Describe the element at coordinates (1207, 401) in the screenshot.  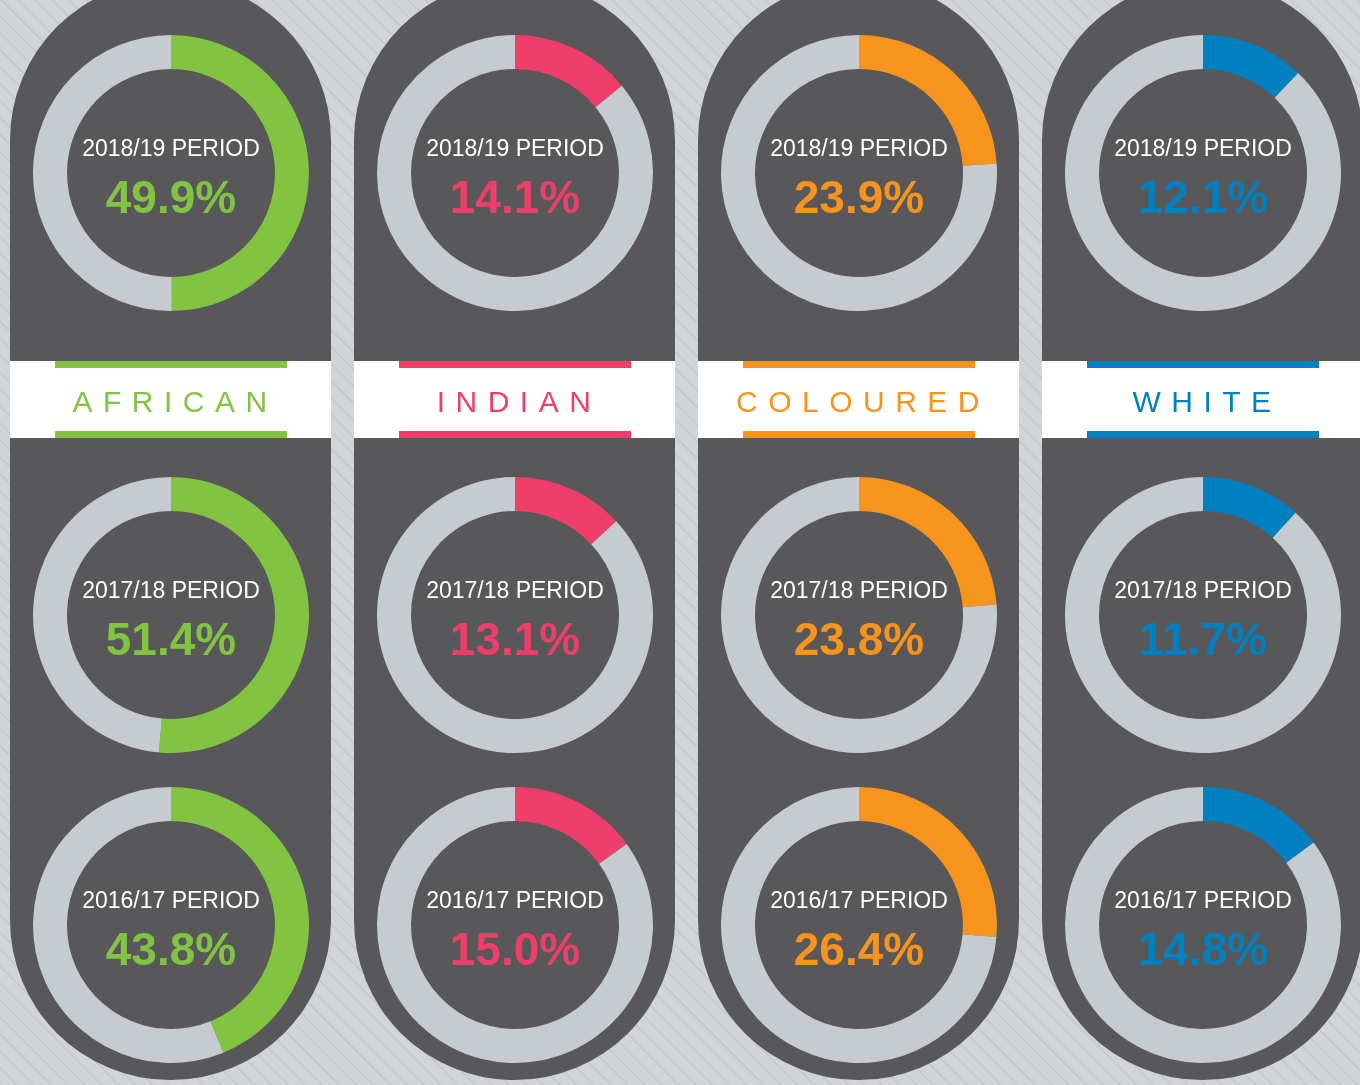
I see `text: WHITE` at that location.